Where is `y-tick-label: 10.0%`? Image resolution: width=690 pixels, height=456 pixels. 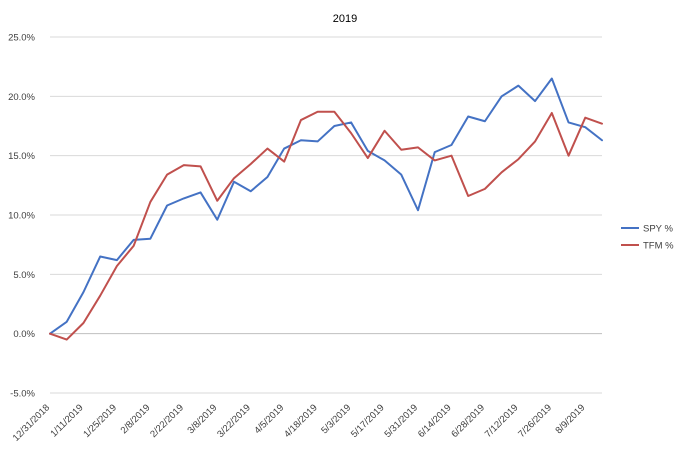 y-tick-label: 10.0% is located at coordinates (21, 216).